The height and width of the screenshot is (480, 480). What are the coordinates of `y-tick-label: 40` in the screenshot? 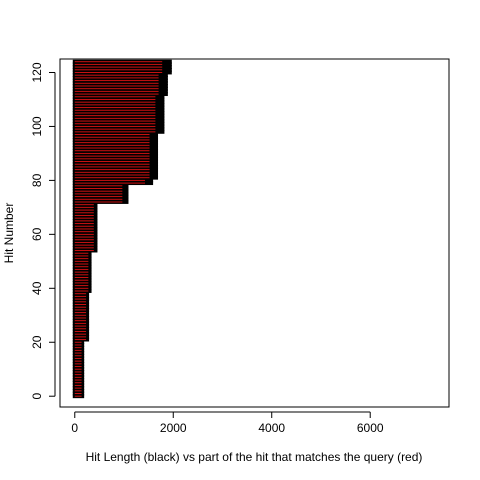 It's located at (37, 288).